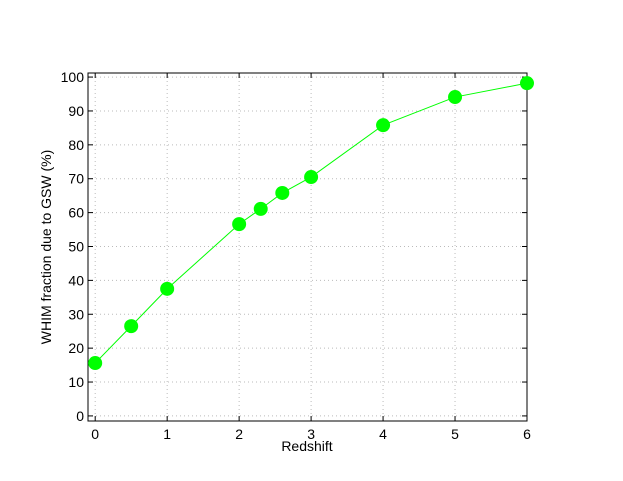 The image size is (623, 481). I want to click on y-tick-label: 40, so click(76, 280).